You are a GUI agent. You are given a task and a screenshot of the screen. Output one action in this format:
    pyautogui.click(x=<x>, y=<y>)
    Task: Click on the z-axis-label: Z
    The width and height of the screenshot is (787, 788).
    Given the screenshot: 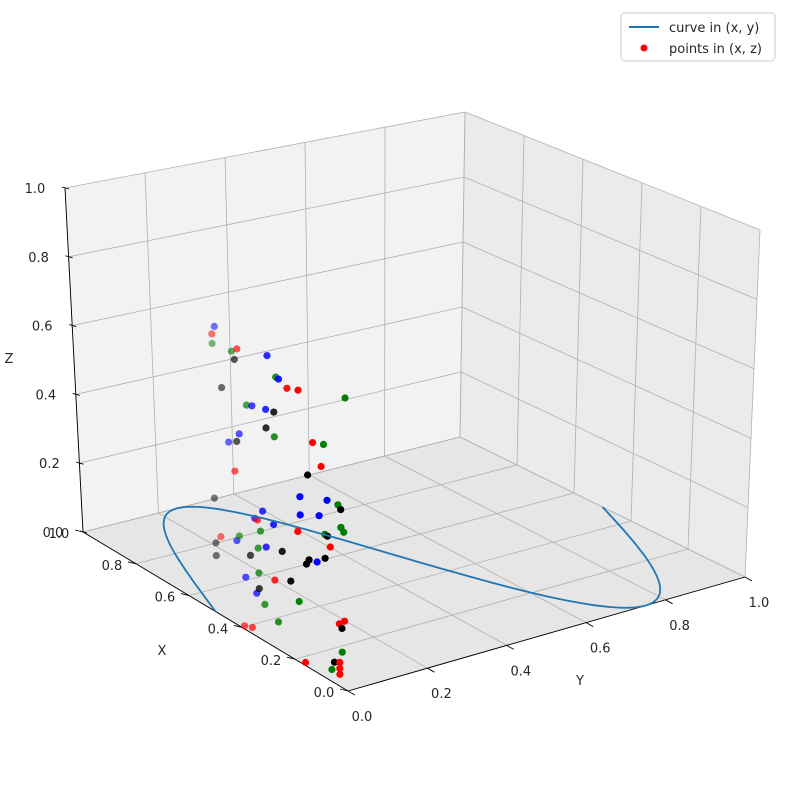 What is the action you would take?
    pyautogui.click(x=9, y=359)
    